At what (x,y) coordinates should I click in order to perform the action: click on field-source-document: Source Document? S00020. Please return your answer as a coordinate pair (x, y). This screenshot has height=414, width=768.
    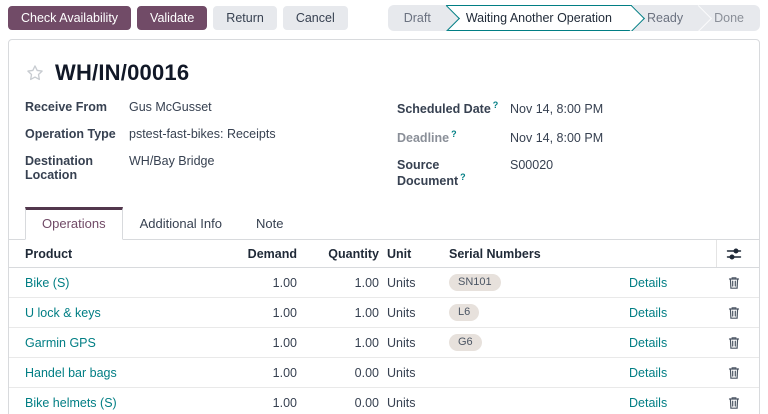
    Looking at the image, I should click on (570, 173).